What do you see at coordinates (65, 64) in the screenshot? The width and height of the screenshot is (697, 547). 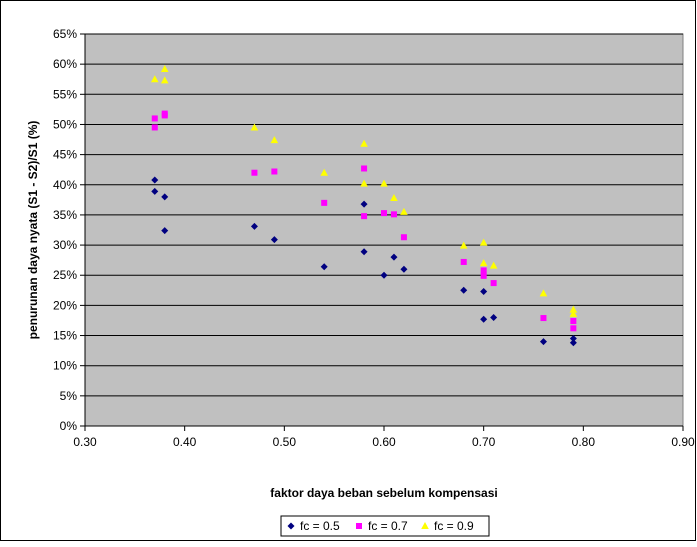 I see `y-tick-label: 60%` at bounding box center [65, 64].